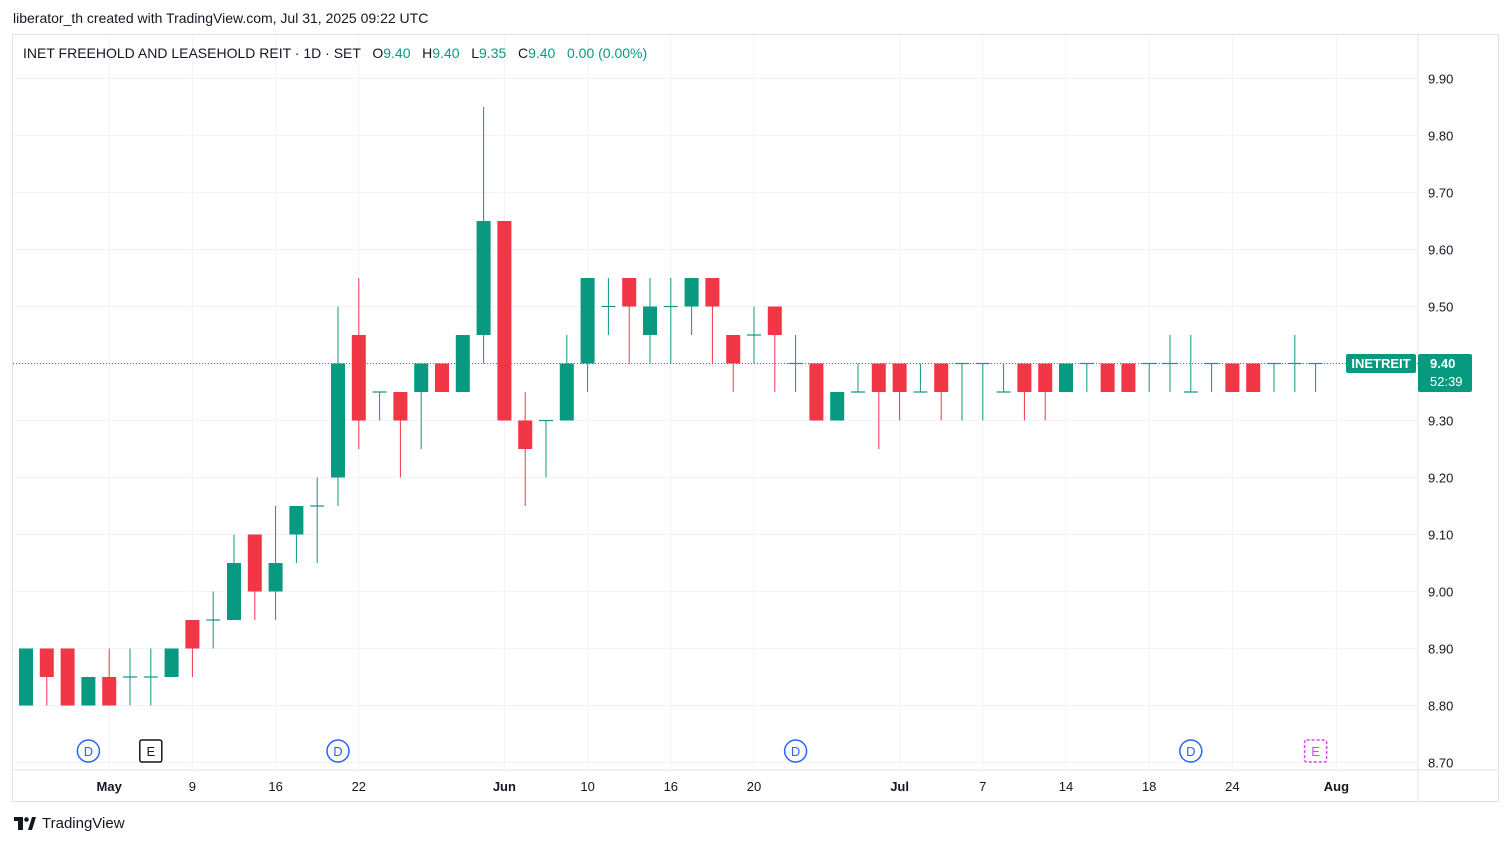 This screenshot has height=847, width=1512. I want to click on earnings-event-marker: E, so click(151, 751).